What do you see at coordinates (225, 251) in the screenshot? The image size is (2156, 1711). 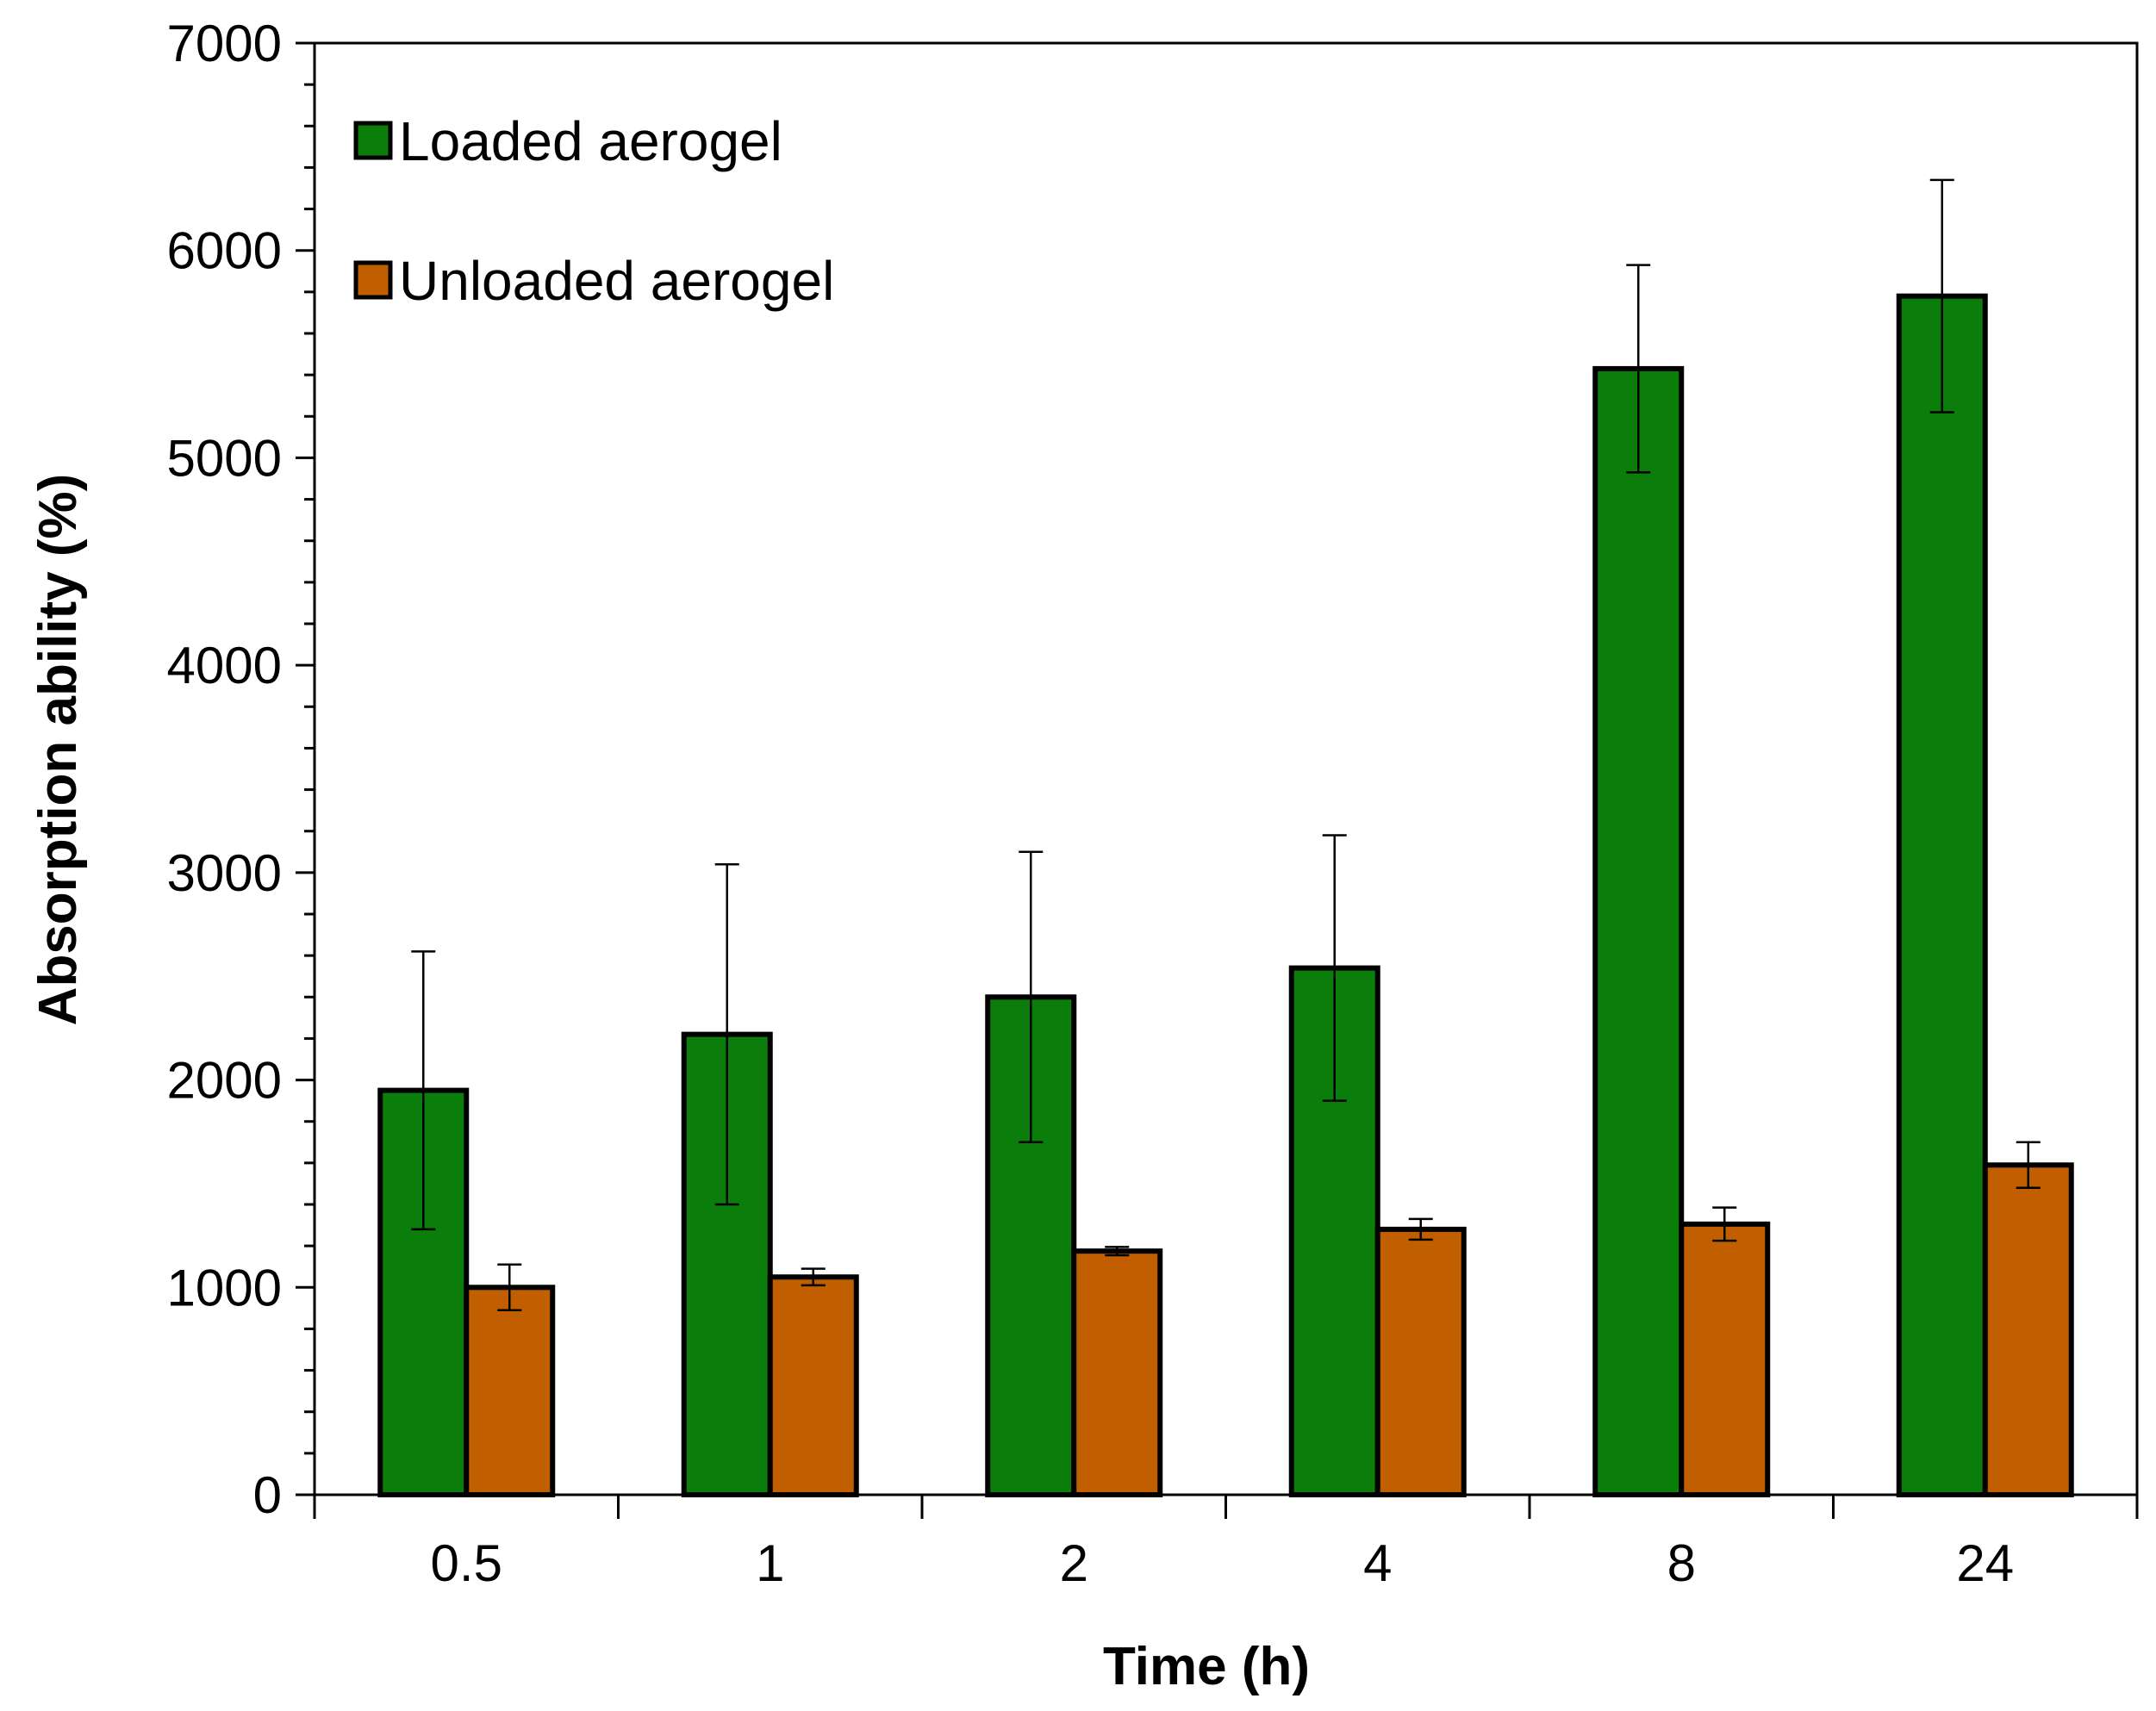 I see `y-tick-label: 6000` at bounding box center [225, 251].